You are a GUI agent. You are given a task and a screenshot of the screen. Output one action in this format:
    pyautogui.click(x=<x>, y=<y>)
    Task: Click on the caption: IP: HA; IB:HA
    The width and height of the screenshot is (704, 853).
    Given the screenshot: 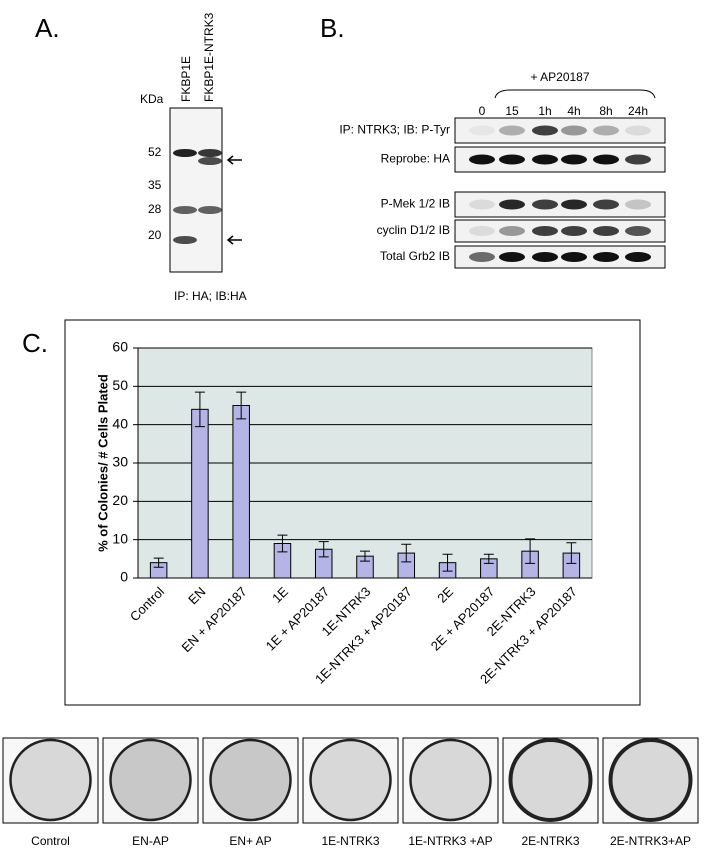 What is the action you would take?
    pyautogui.click(x=210, y=296)
    